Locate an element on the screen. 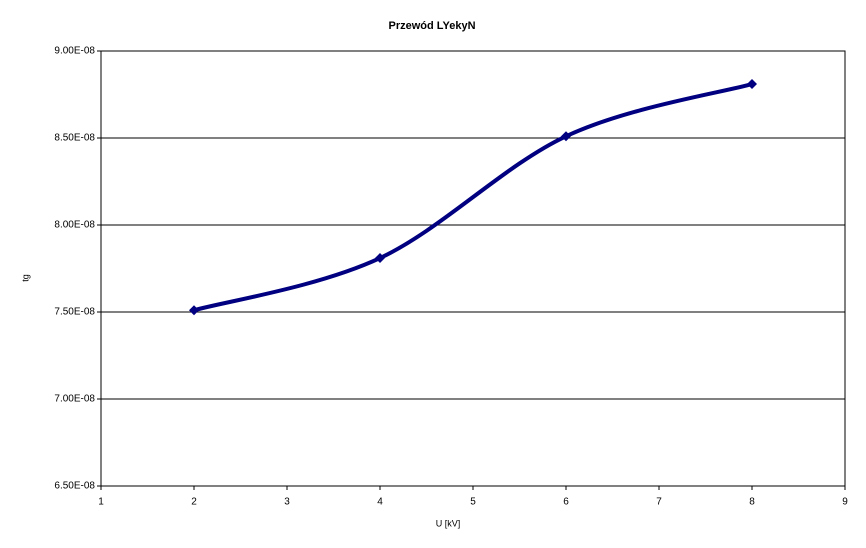 This screenshot has height=548, width=866. x-tick-label: 5 is located at coordinates (473, 502).